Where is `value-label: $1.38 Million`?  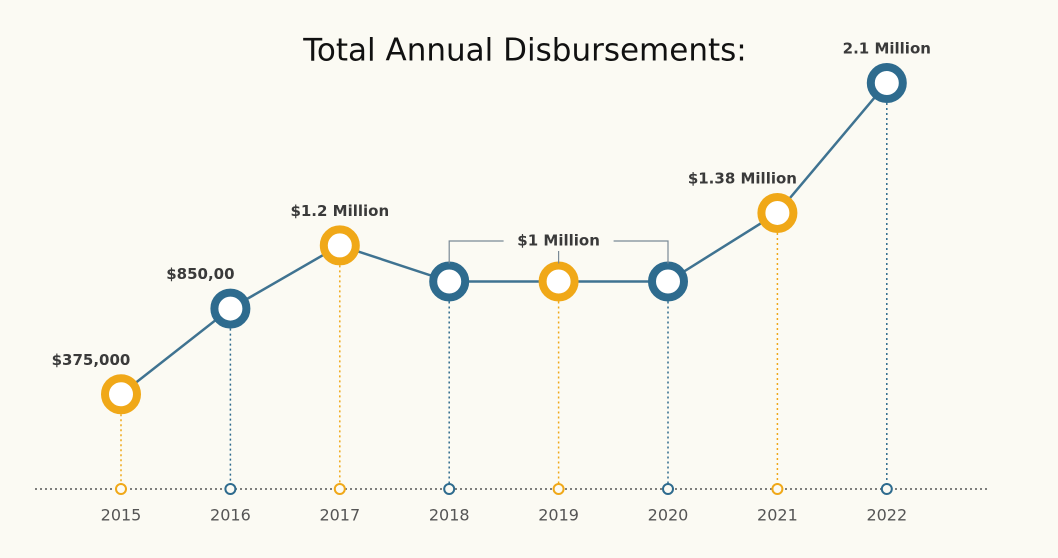
value-label: $1.38 Million is located at coordinates (742, 178).